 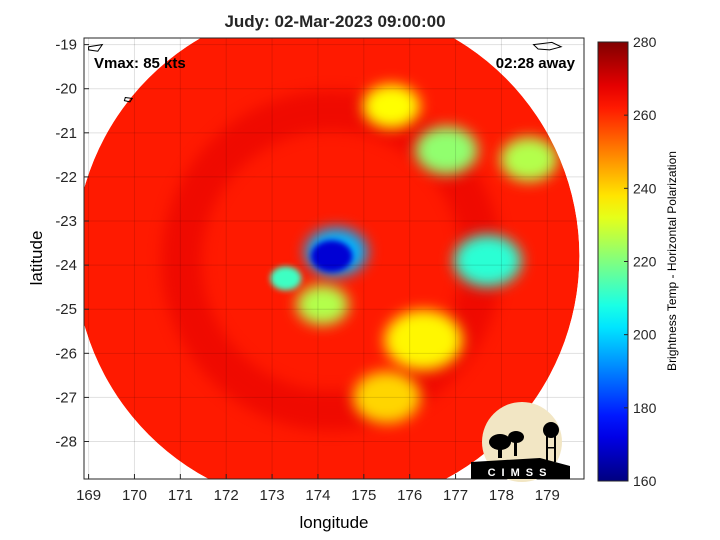 What do you see at coordinates (551, 442) in the screenshot?
I see `logo-tower-icon` at bounding box center [551, 442].